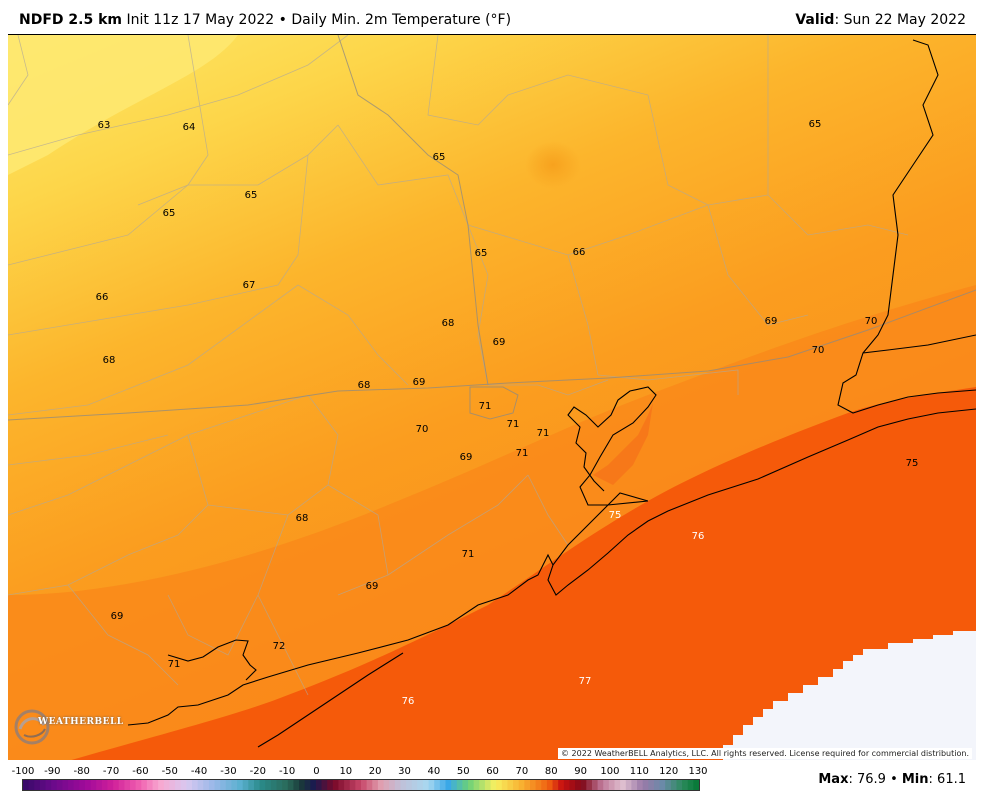 The image size is (984, 808). I want to click on valid-time: Valid: Sun 22 May 2022, so click(880, 20).